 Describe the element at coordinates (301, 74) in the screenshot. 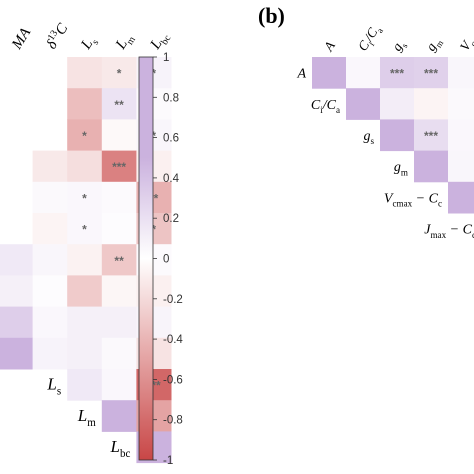

I see `row-label: A` at that location.